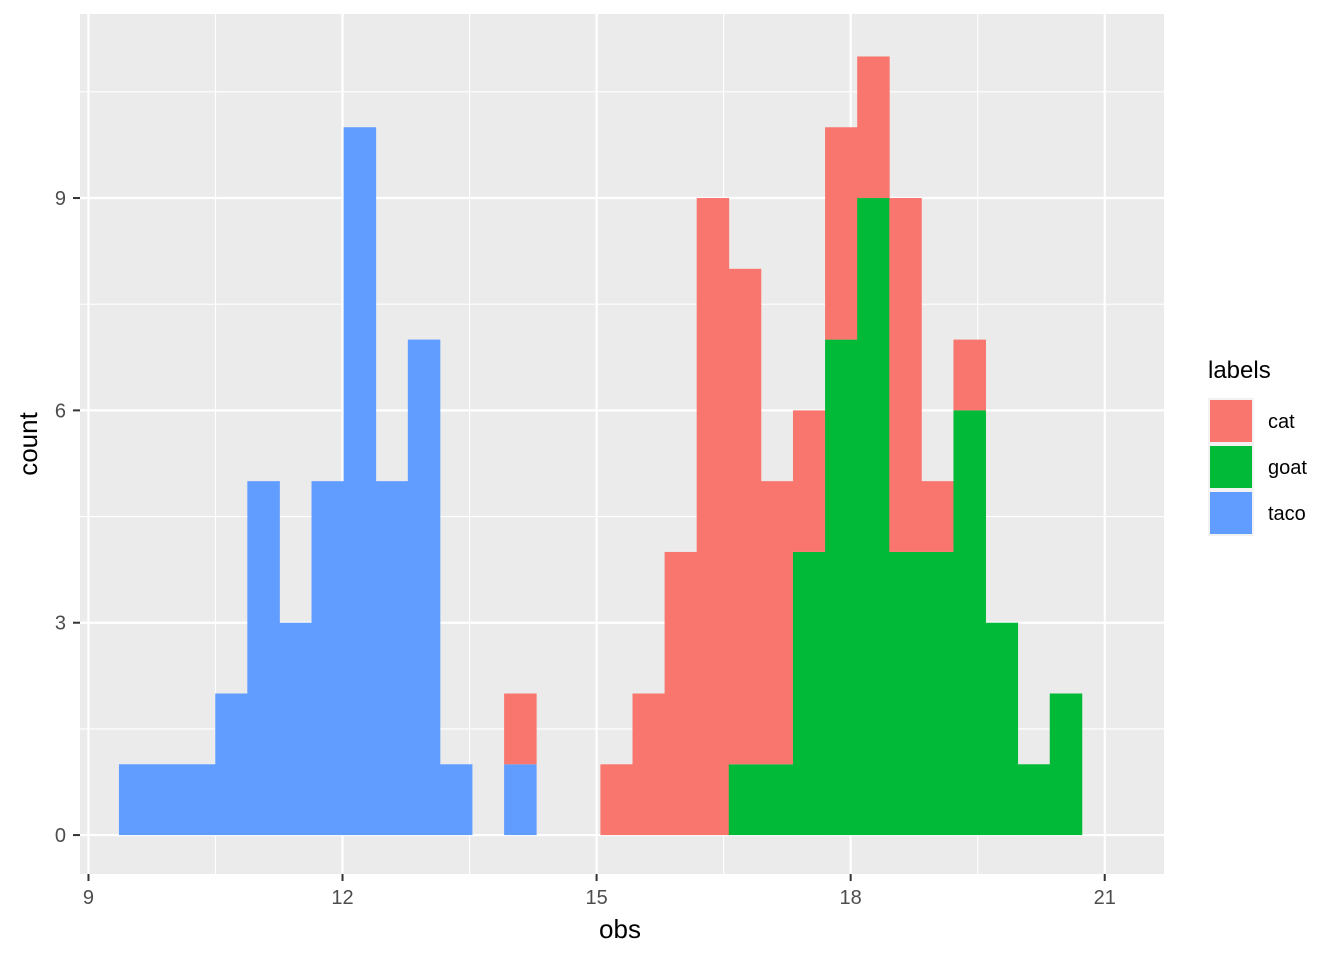 This screenshot has height=965, width=1344. I want to click on x-tick-label: 15, so click(596, 898).